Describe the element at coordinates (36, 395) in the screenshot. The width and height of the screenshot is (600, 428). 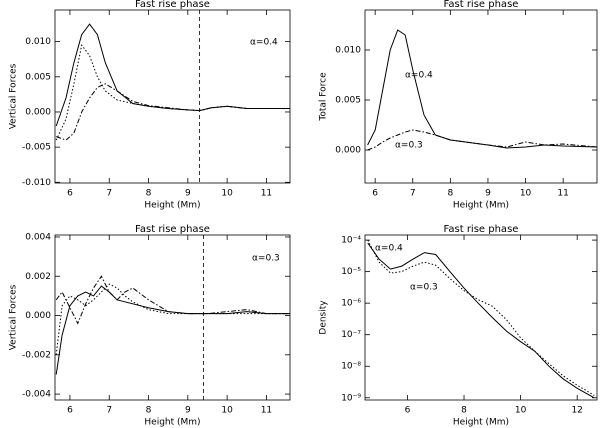
I see `y-tick-label: -0.004` at that location.